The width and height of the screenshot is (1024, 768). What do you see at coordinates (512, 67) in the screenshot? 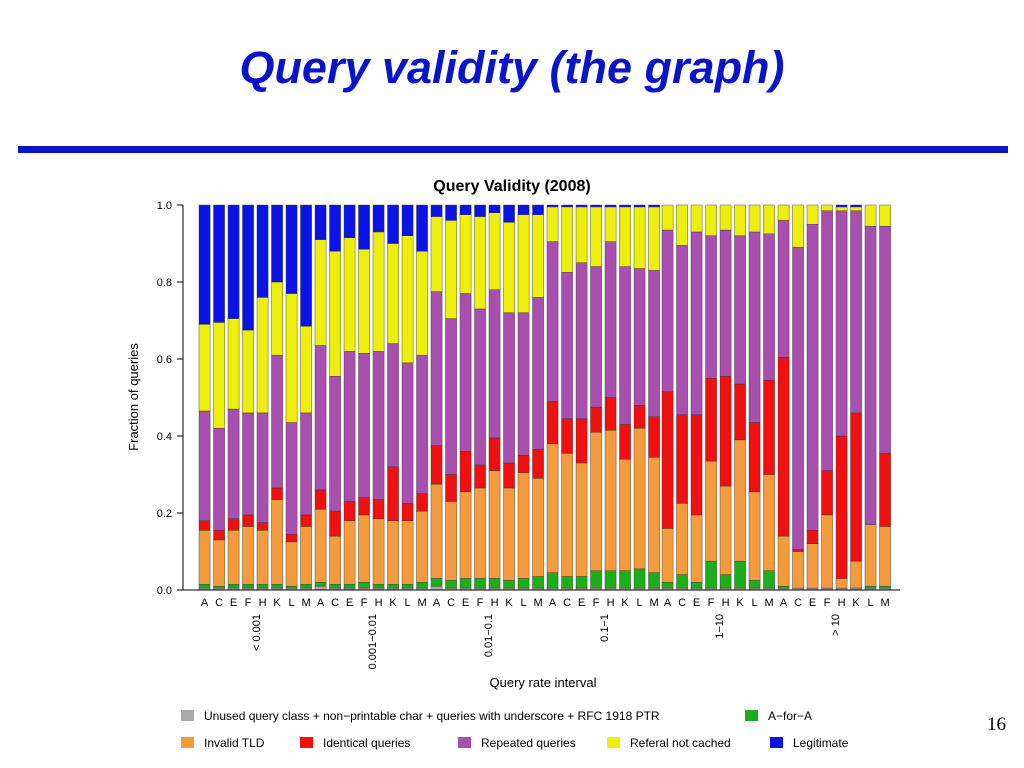
I see `slide-title: Query validity (the graph)` at bounding box center [512, 67].